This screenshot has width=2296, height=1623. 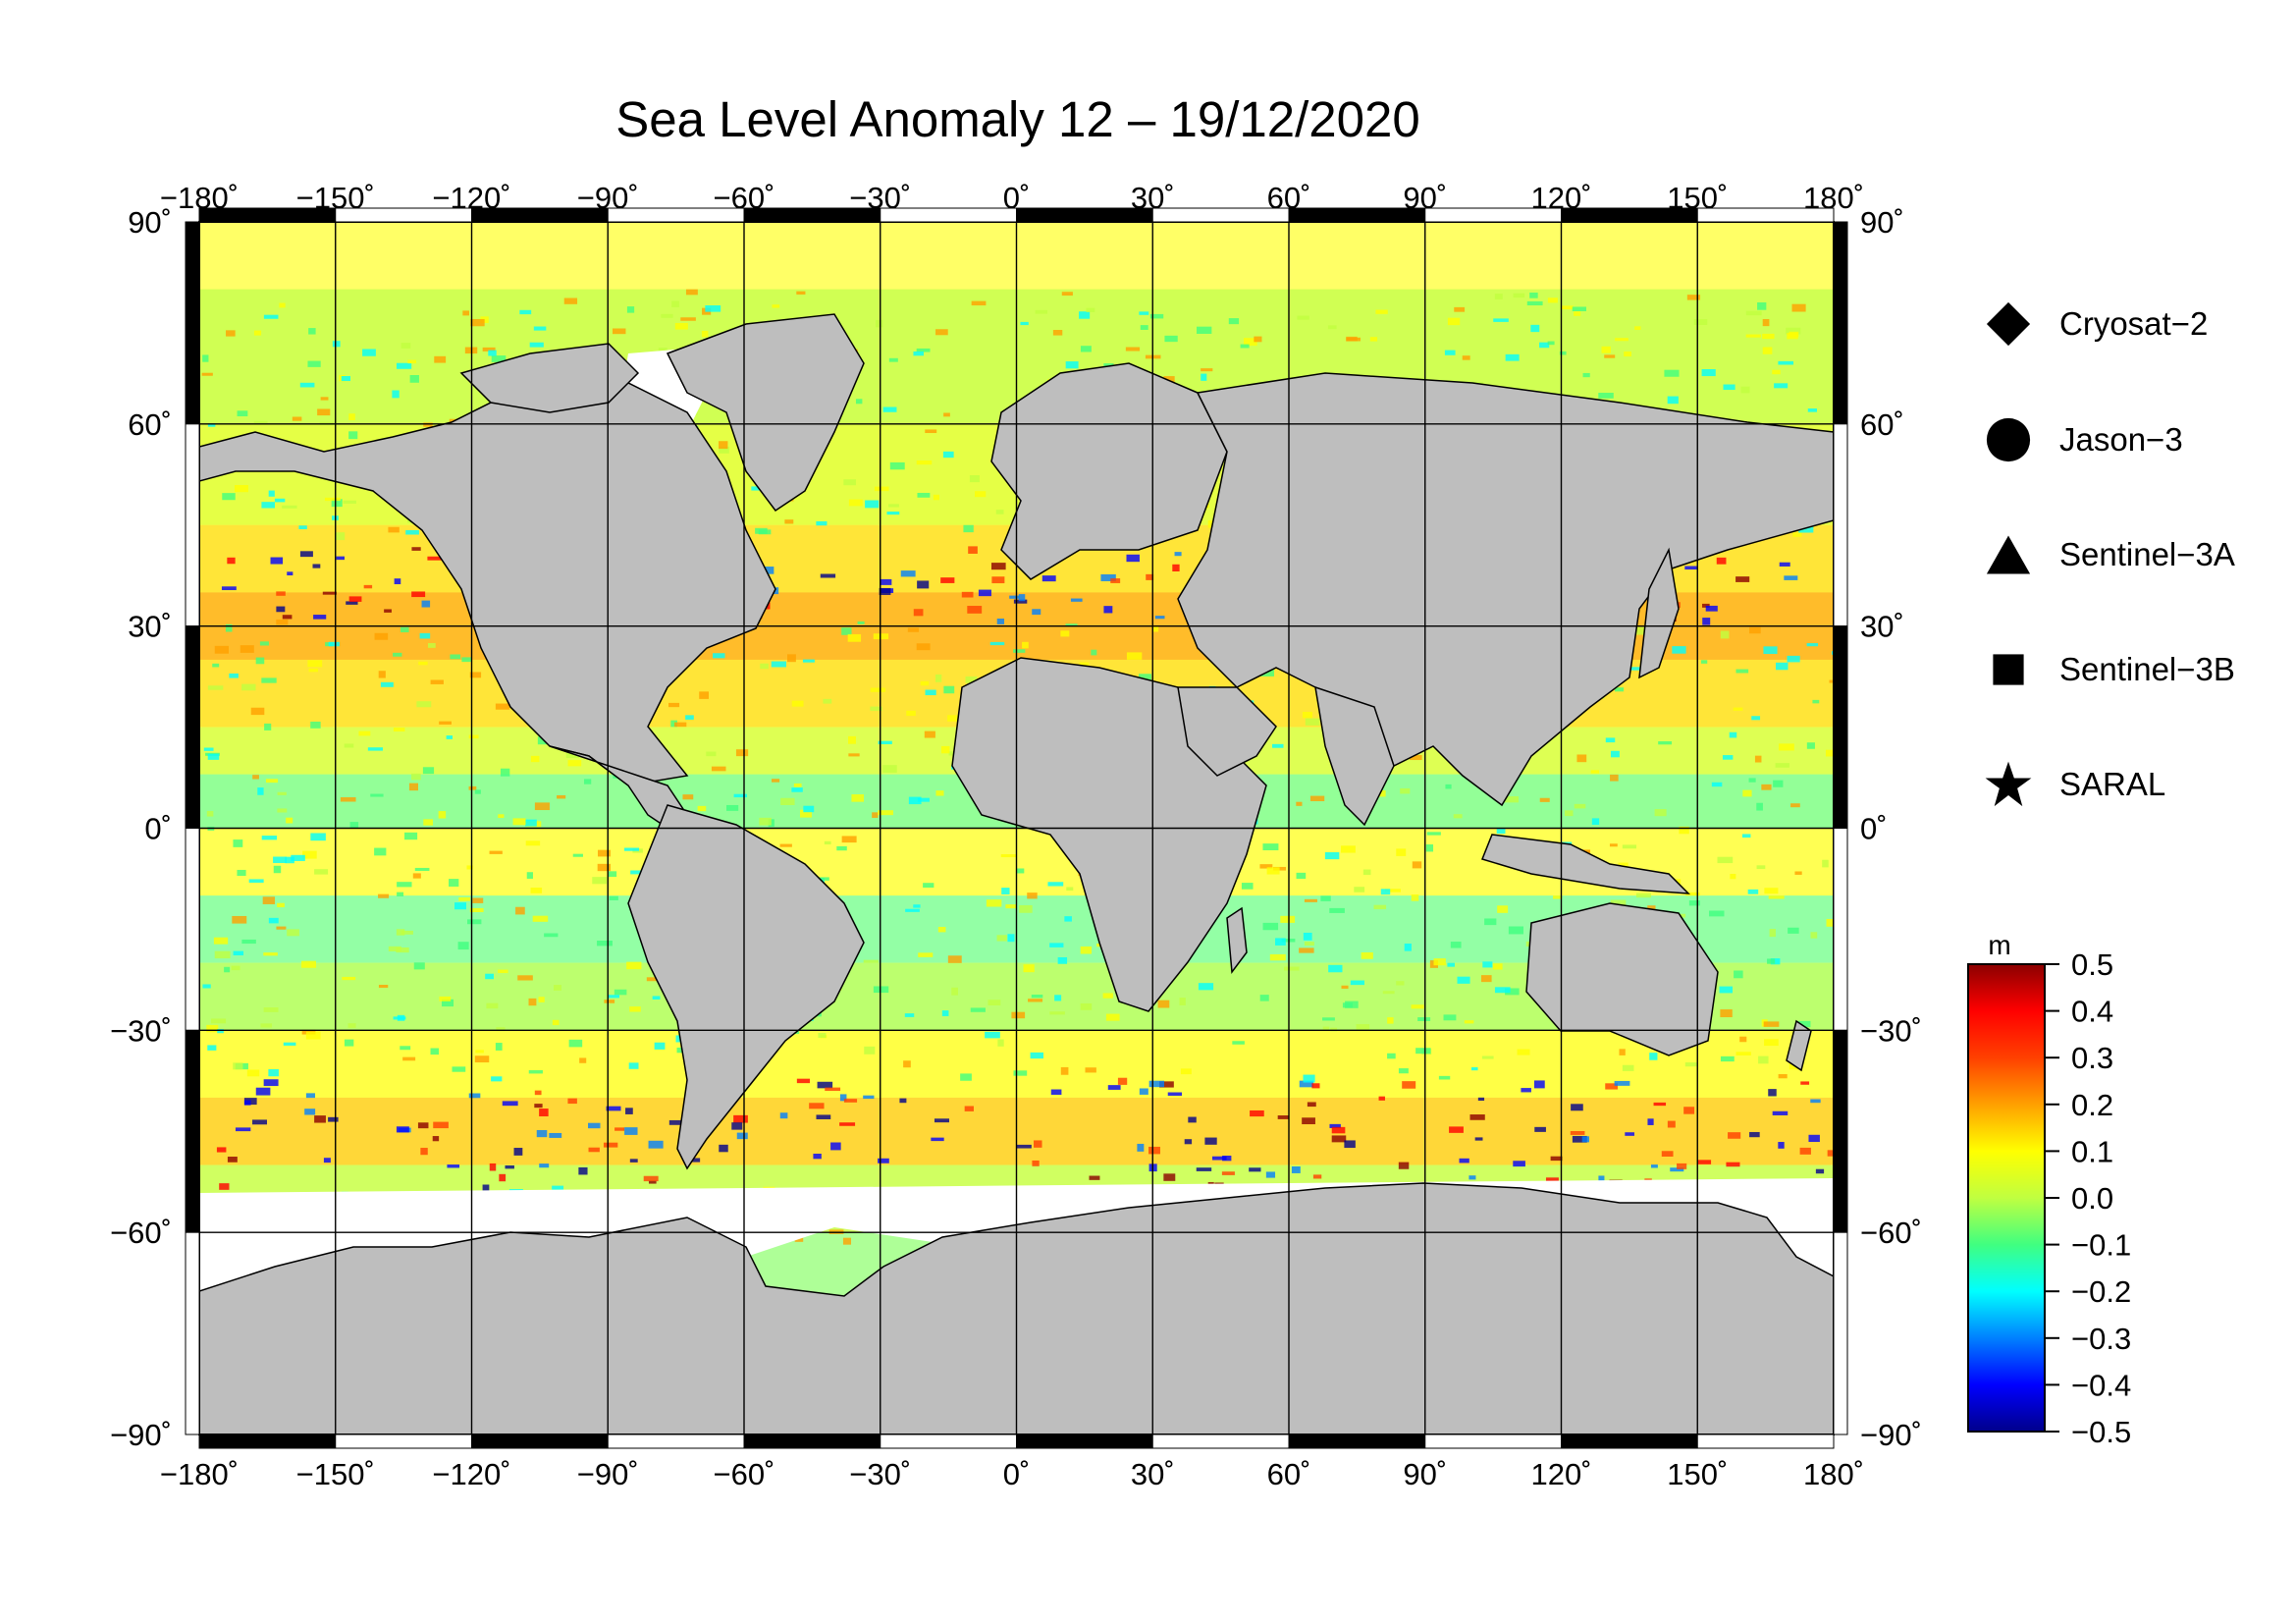 I want to click on new-zealand, so click(x=1799, y=1045).